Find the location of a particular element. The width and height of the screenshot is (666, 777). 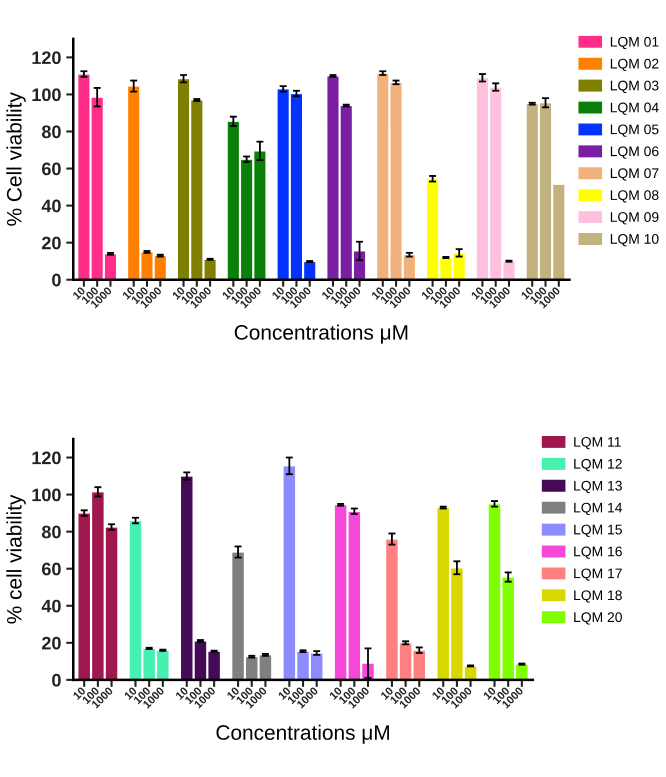

legend-label: LQM 16 is located at coordinates (598, 552).